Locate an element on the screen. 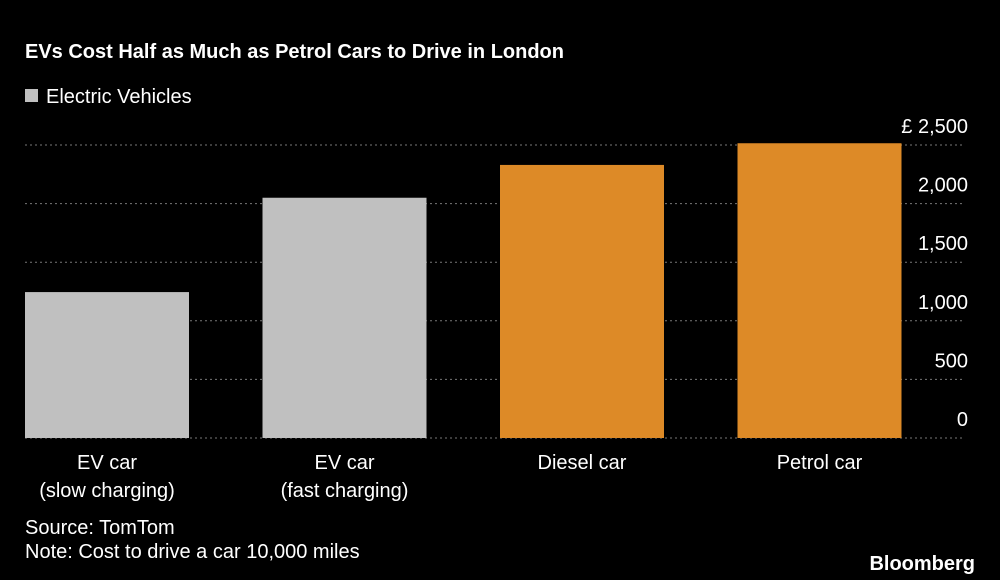 The height and width of the screenshot is (580, 1000). x-tick-line: (fast charging) is located at coordinates (345, 491).